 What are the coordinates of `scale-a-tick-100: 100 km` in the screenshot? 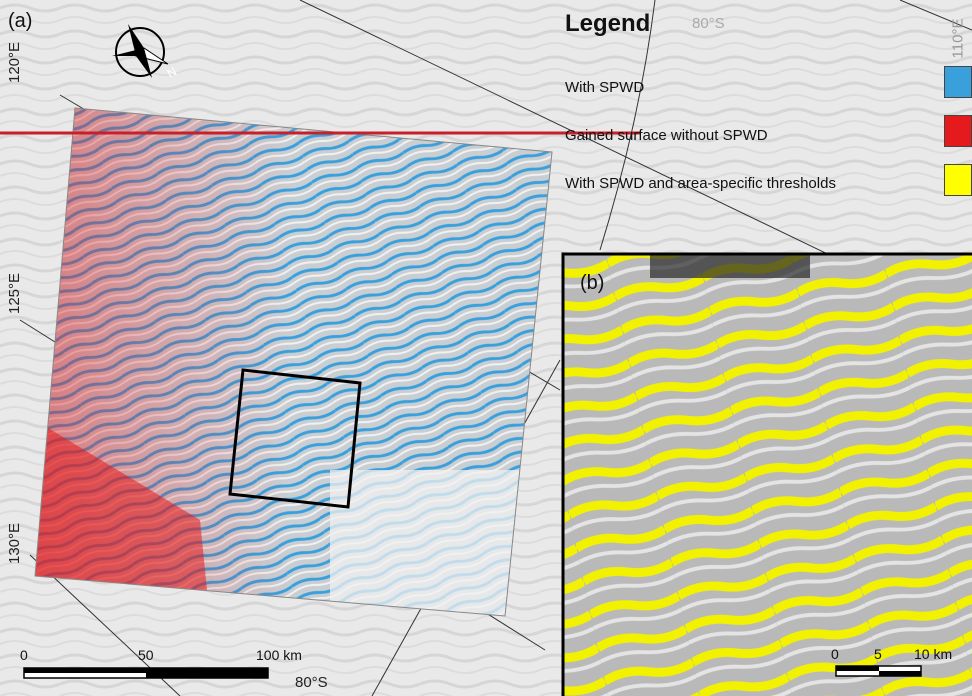 It's located at (279, 655).